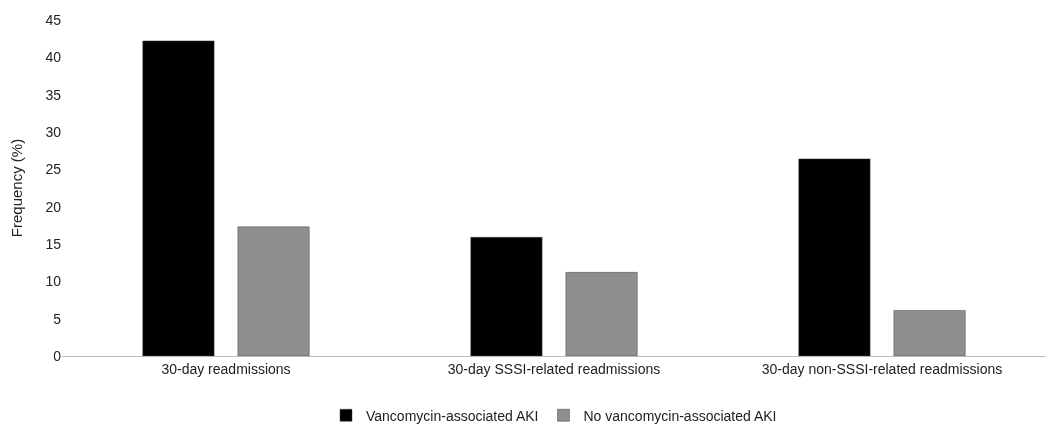 The width and height of the screenshot is (1056, 442). Describe the element at coordinates (226, 368) in the screenshot. I see `x-tick-label: 30-day readmissions` at that location.